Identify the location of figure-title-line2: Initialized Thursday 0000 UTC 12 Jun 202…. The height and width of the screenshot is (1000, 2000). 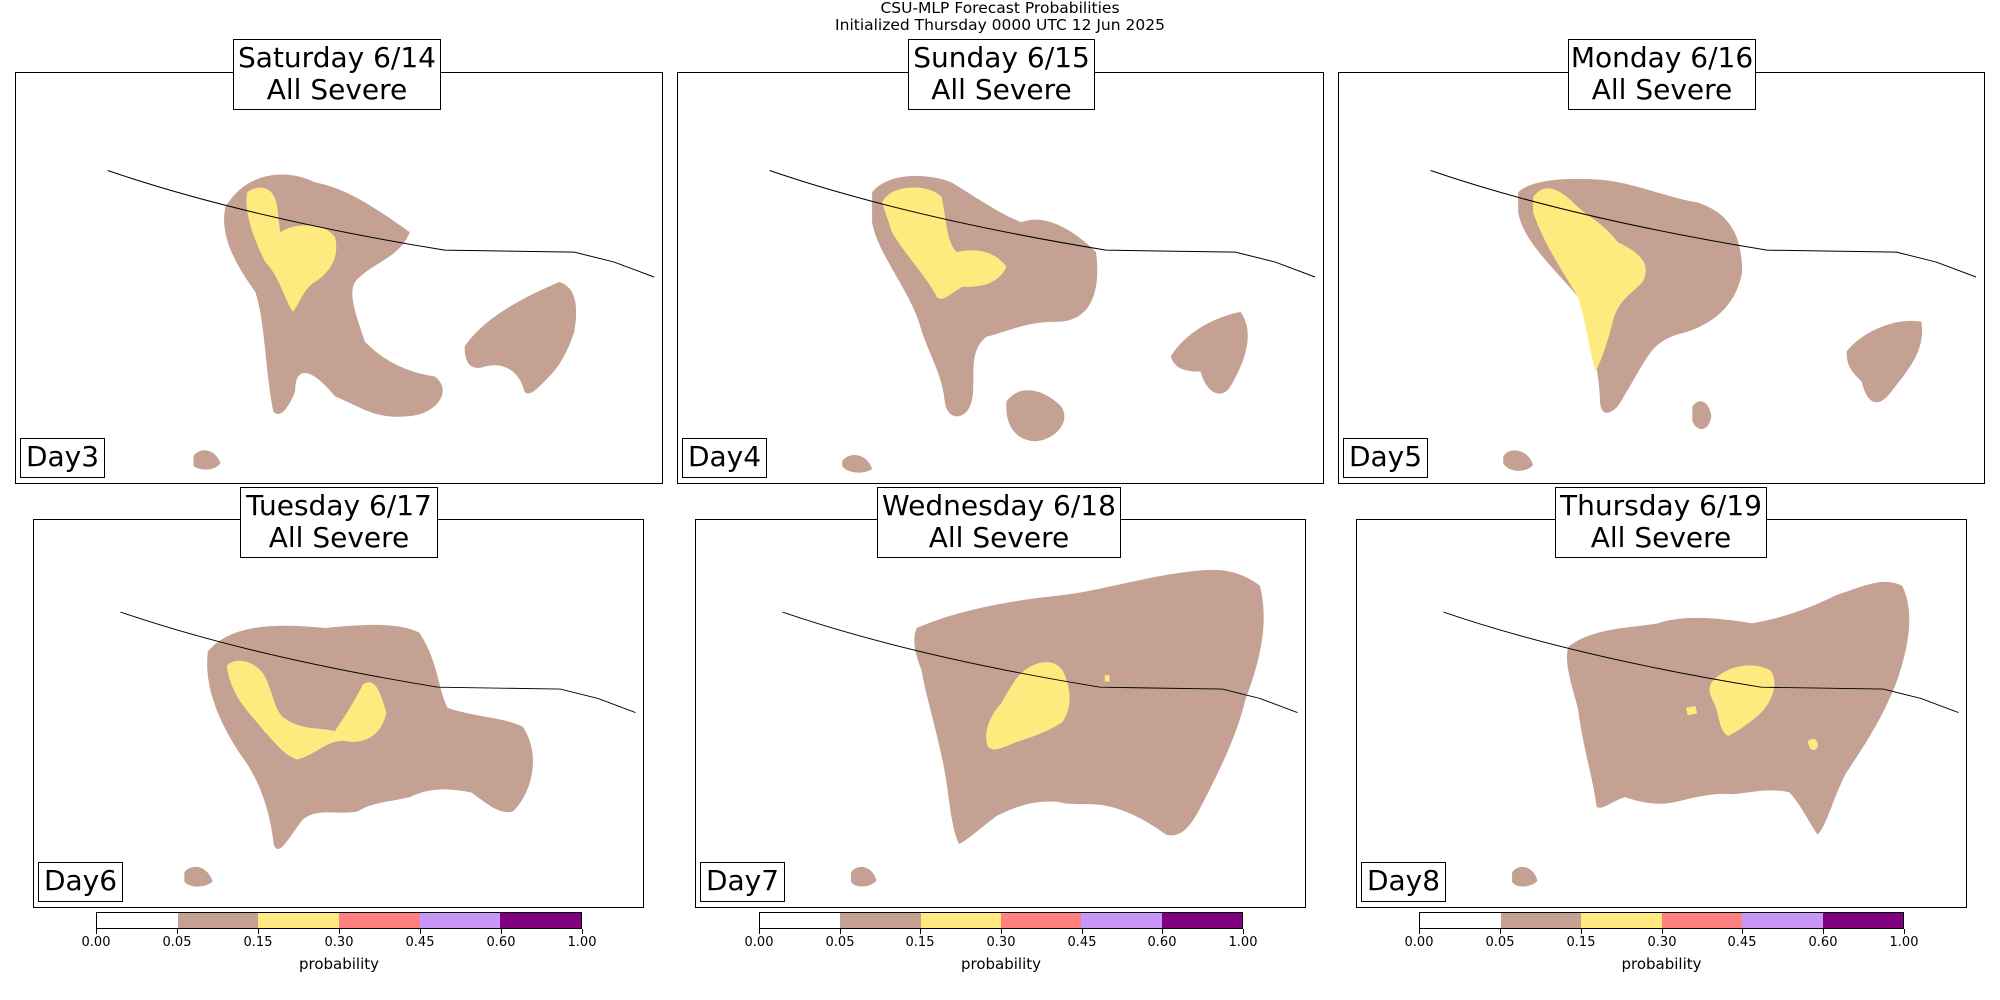
(1000, 25).